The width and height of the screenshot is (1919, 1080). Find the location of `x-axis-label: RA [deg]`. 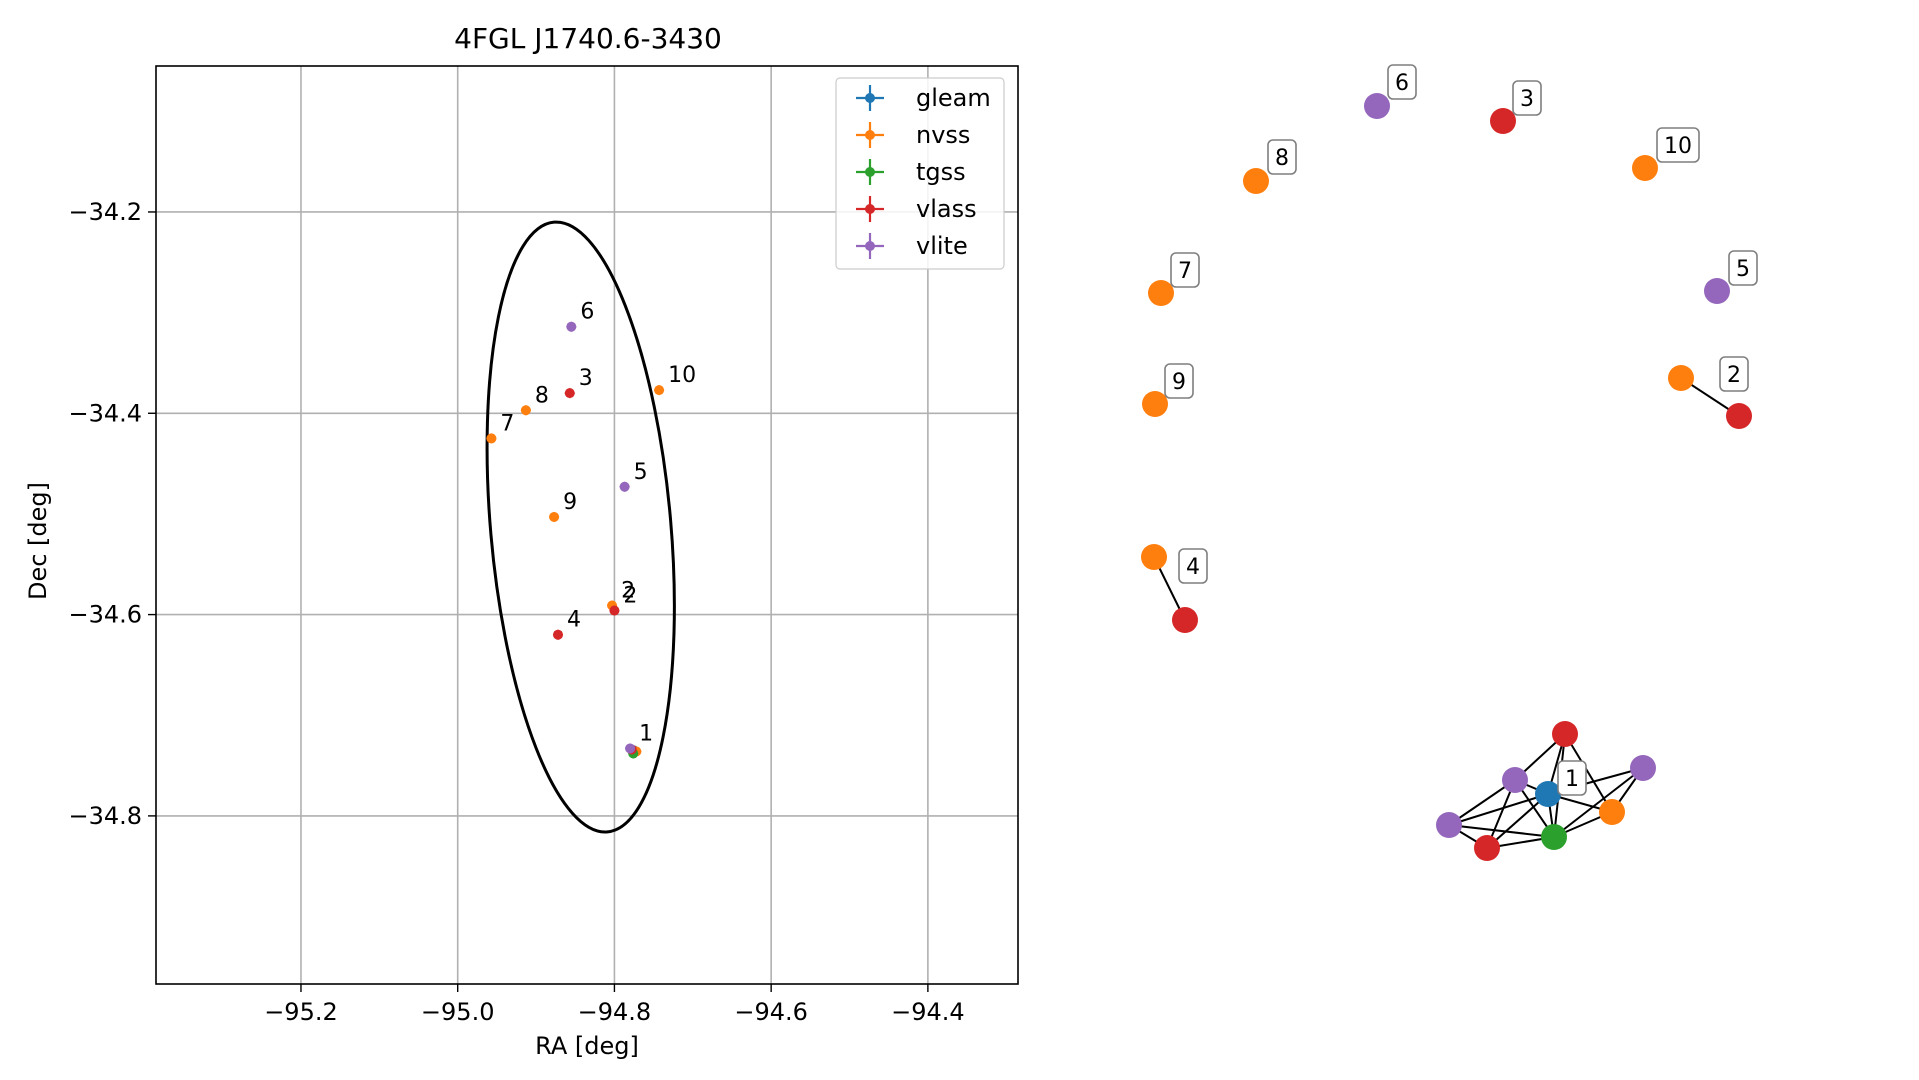

x-axis-label: RA [deg] is located at coordinates (587, 1046).